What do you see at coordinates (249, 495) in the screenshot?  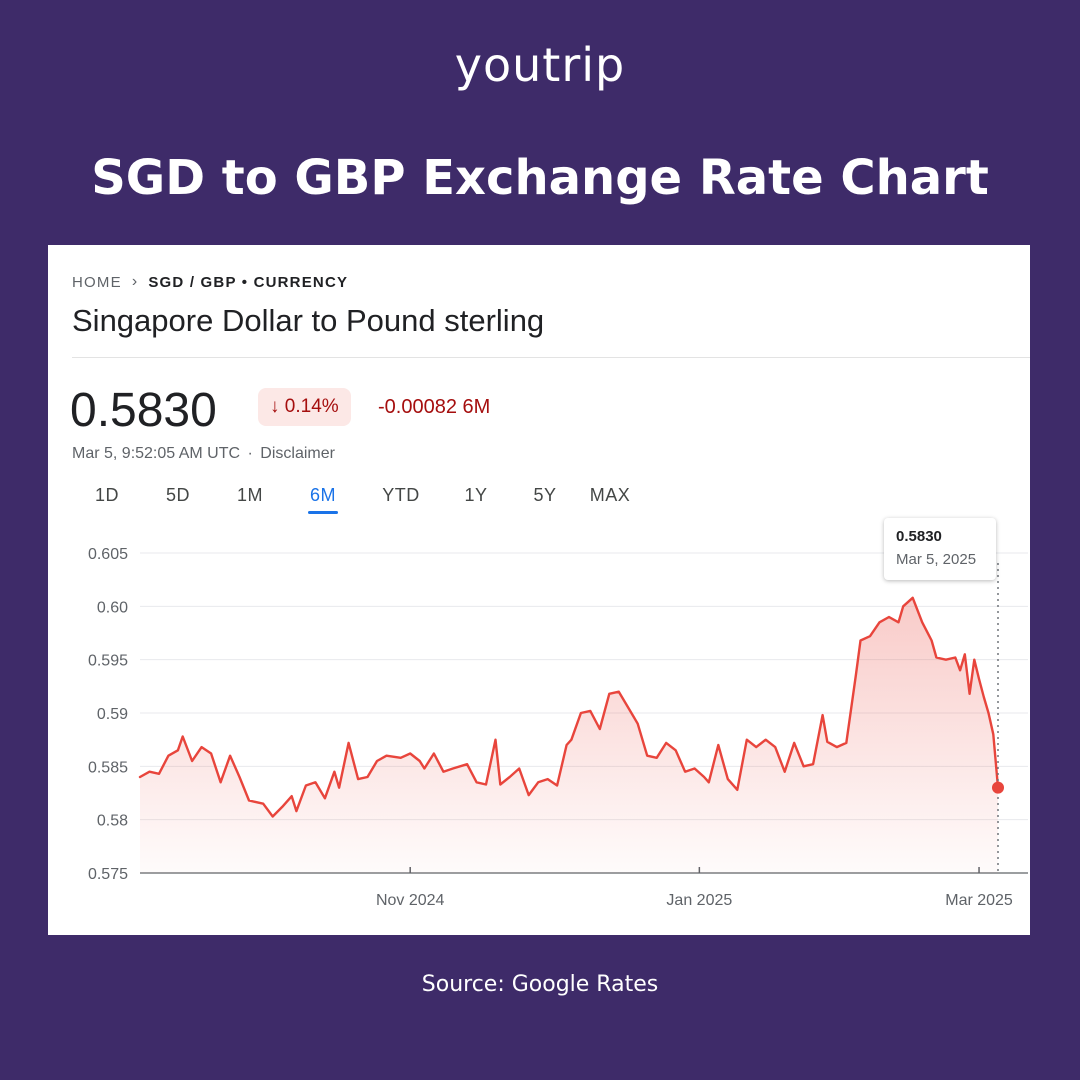 I see `tab-1m: 1M` at bounding box center [249, 495].